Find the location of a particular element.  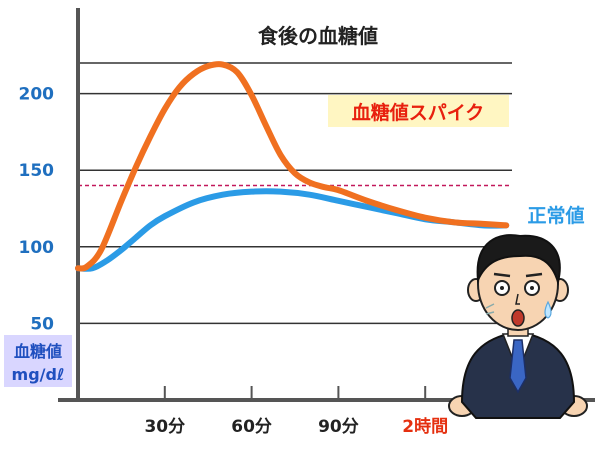

sweat-drop is located at coordinates (548, 309).